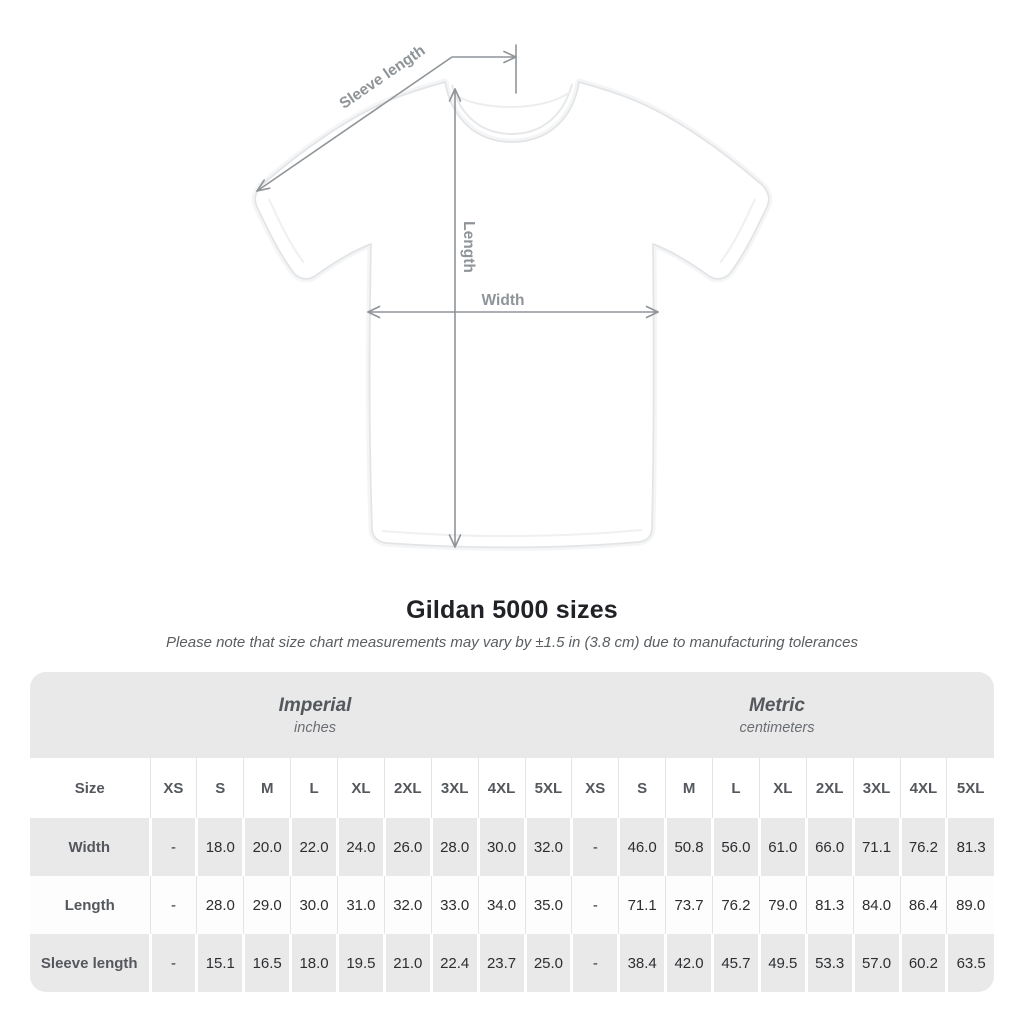 The width and height of the screenshot is (1024, 1024). What do you see at coordinates (777, 727) in the screenshot?
I see `metric-unit: centimeters` at bounding box center [777, 727].